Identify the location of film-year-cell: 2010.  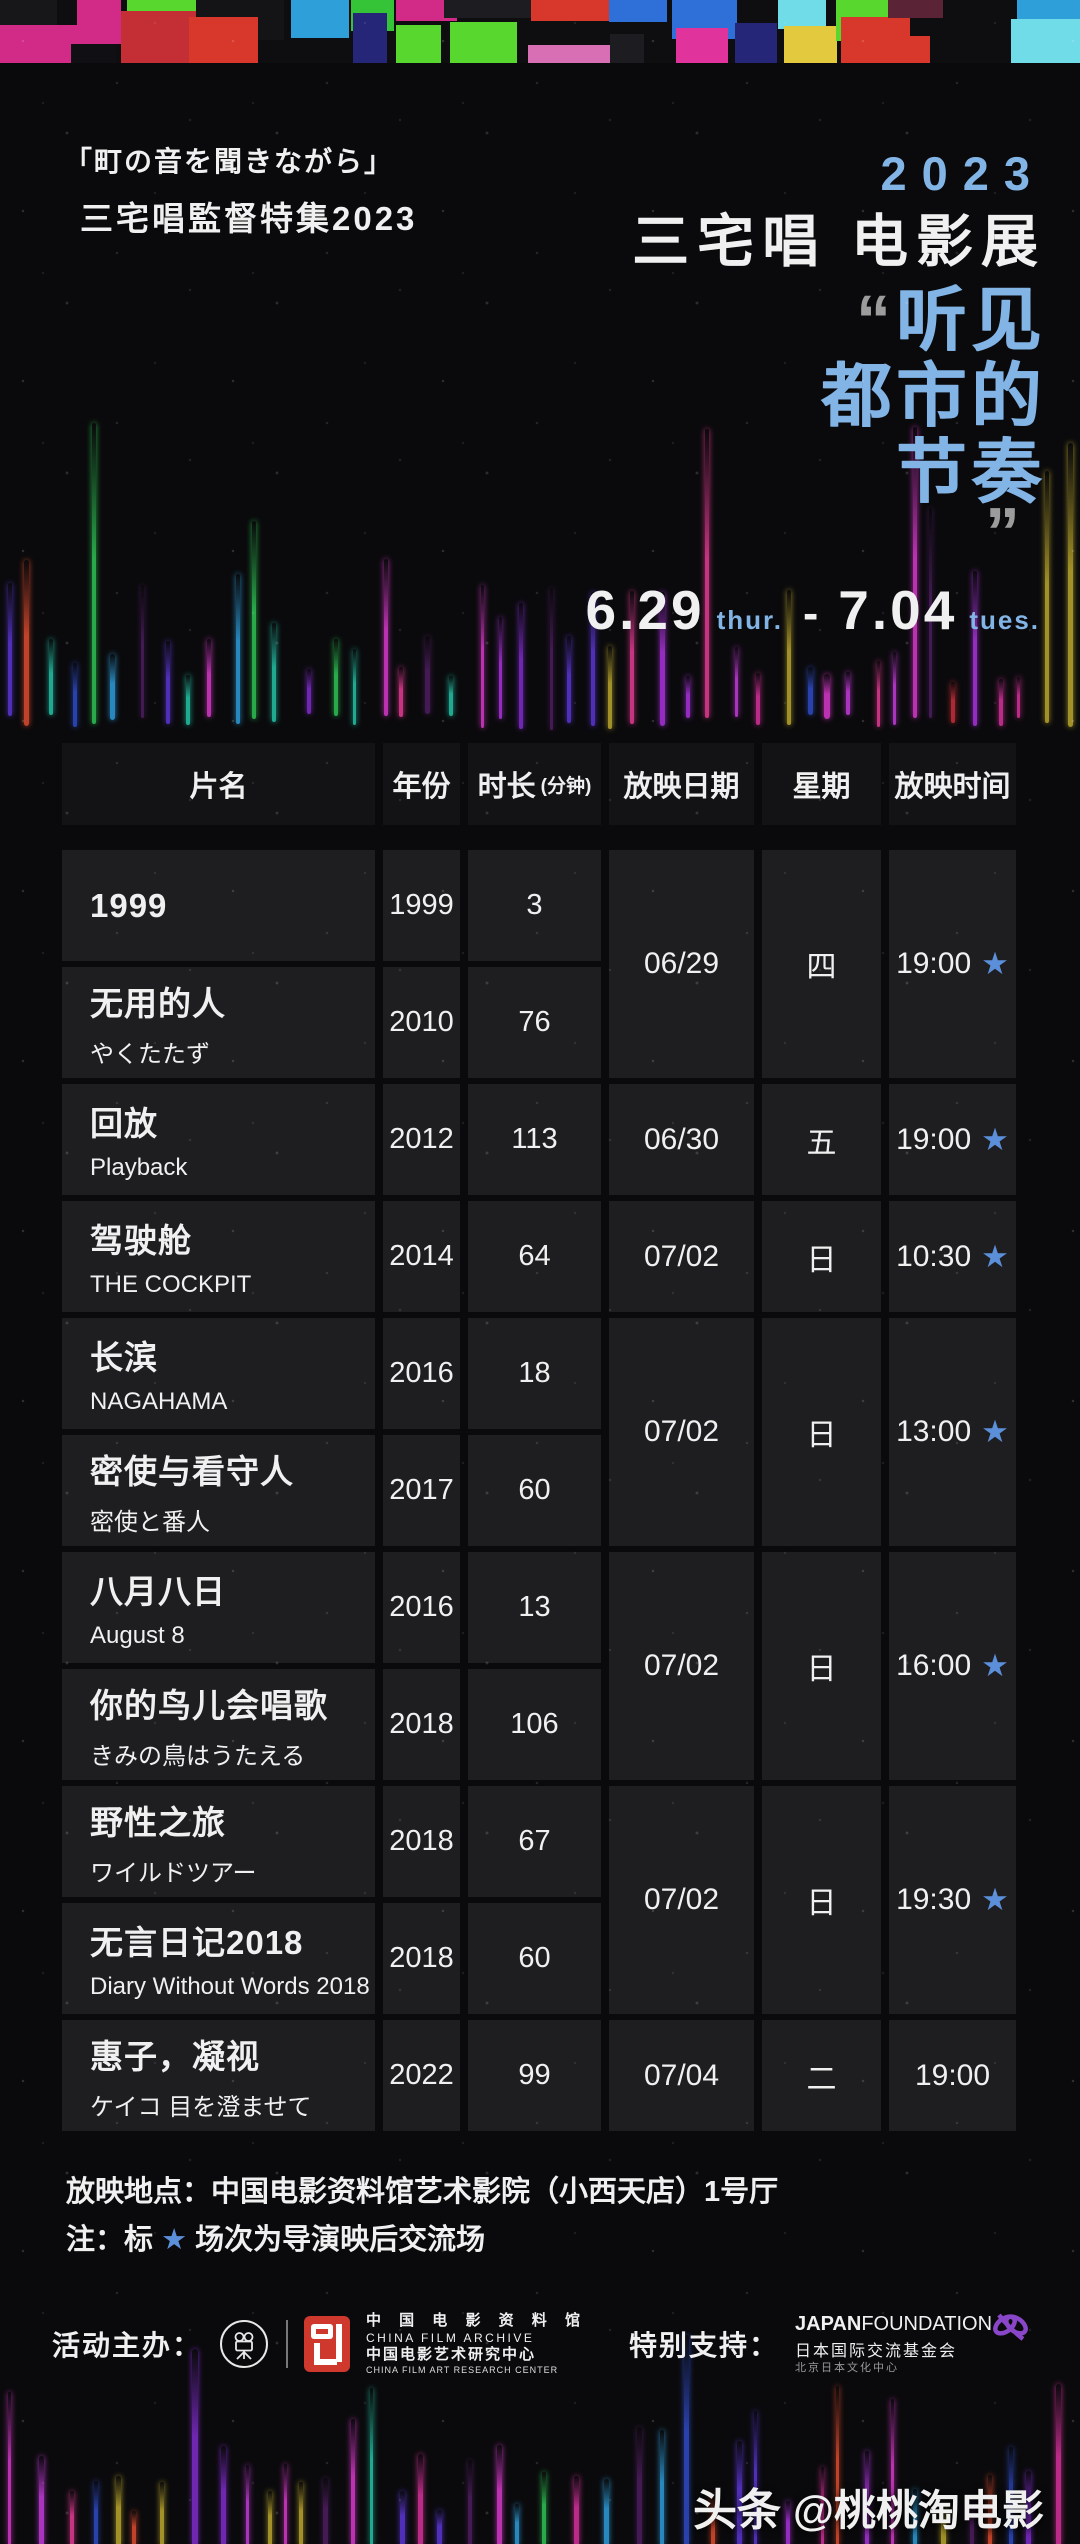
(421, 1022).